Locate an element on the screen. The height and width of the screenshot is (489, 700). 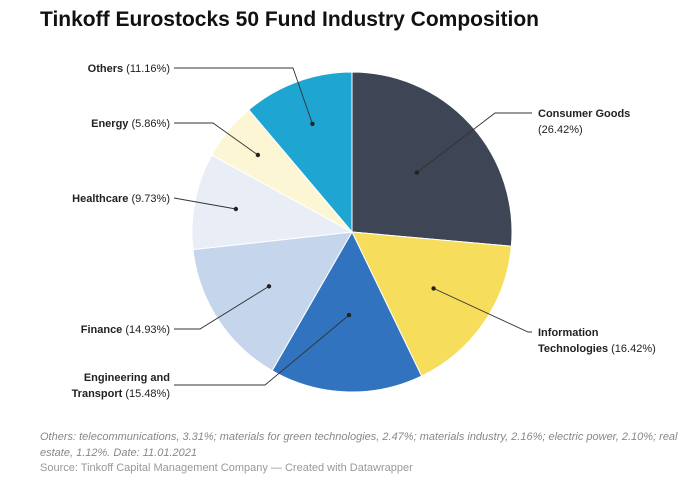
slice-label: Engineering and Transport (15.48%) is located at coordinates (121, 386).